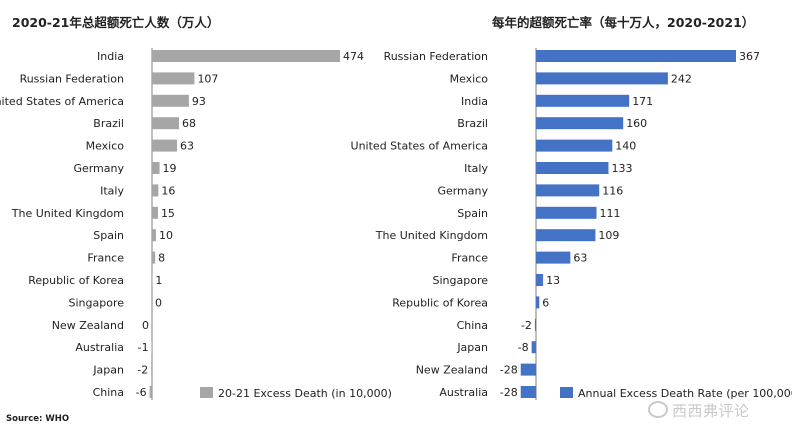 Image resolution: width=792 pixels, height=428 pixels. Describe the element at coordinates (431, 235) in the screenshot. I see `right-category-label: The United Kingdom` at that location.